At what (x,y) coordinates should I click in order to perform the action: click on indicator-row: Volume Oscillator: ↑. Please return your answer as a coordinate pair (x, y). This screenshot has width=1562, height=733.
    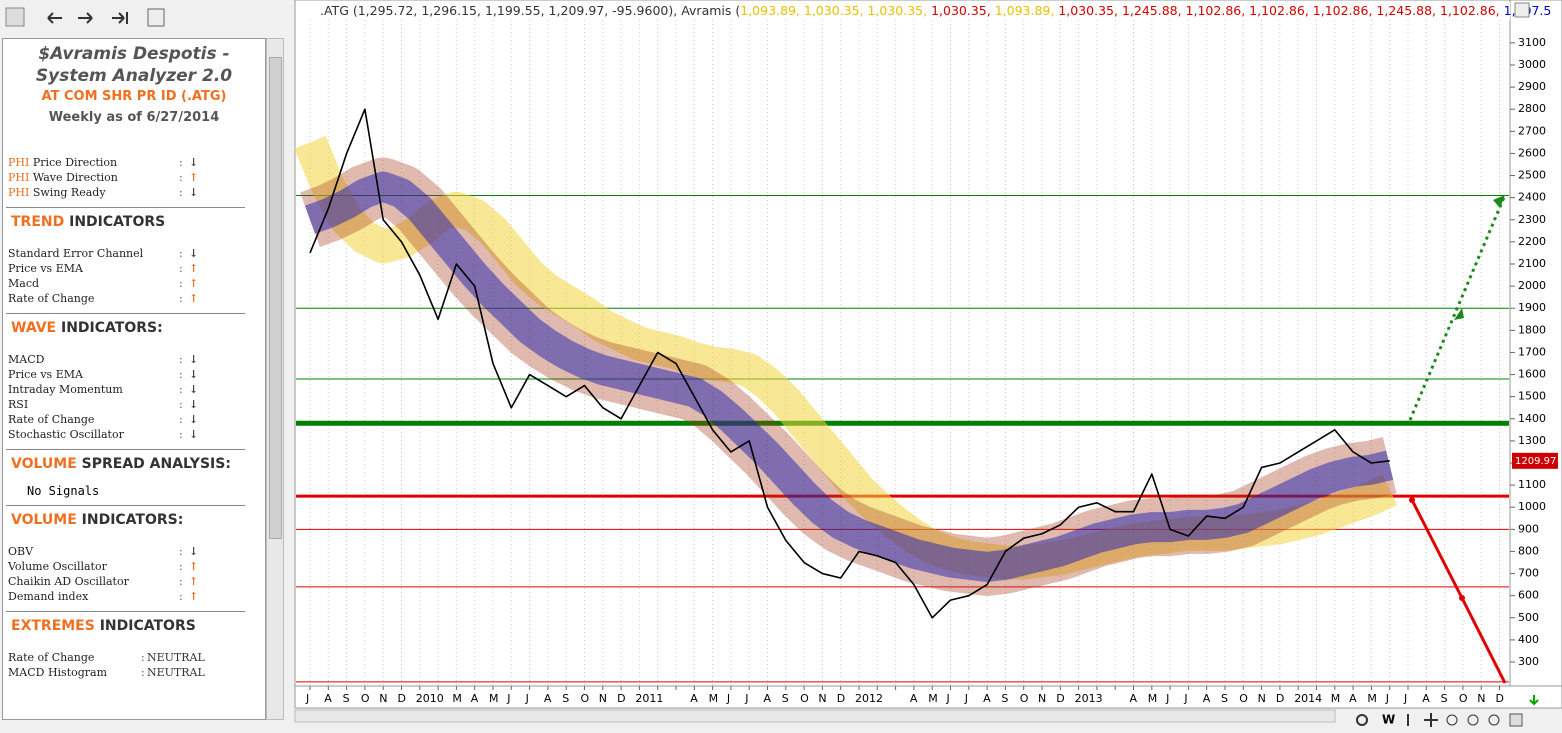
    Looking at the image, I should click on (134, 566).